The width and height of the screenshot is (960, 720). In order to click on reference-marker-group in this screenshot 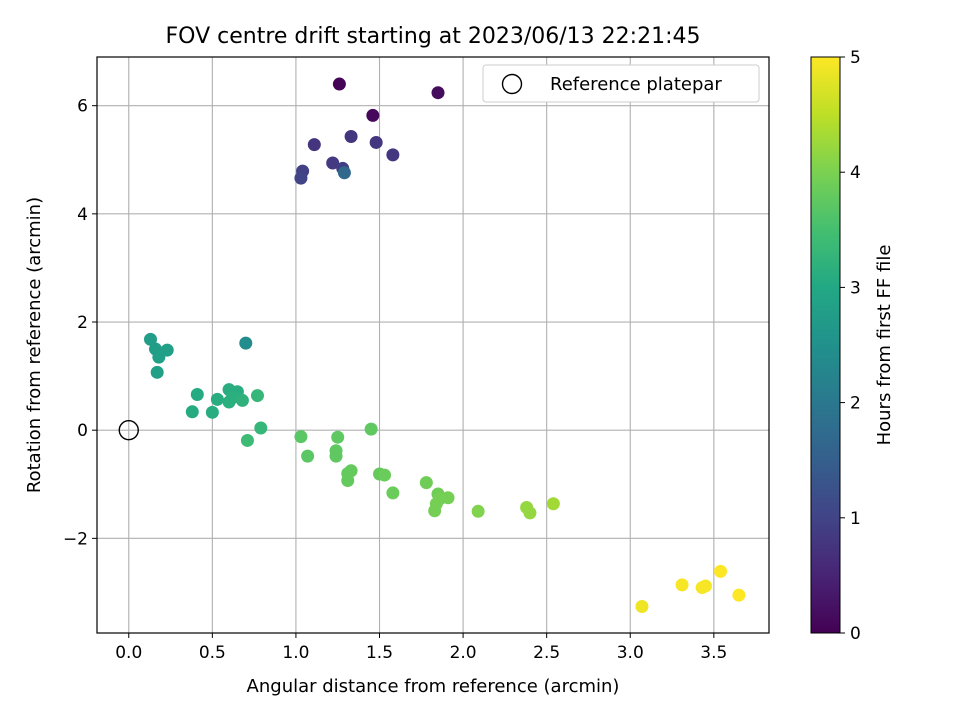, I will do `click(128, 430)`.